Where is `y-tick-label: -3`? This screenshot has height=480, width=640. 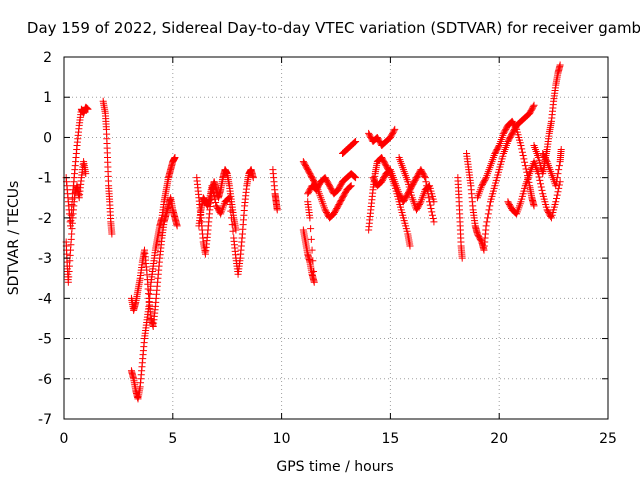 y-tick-label: -3 is located at coordinates (45, 259).